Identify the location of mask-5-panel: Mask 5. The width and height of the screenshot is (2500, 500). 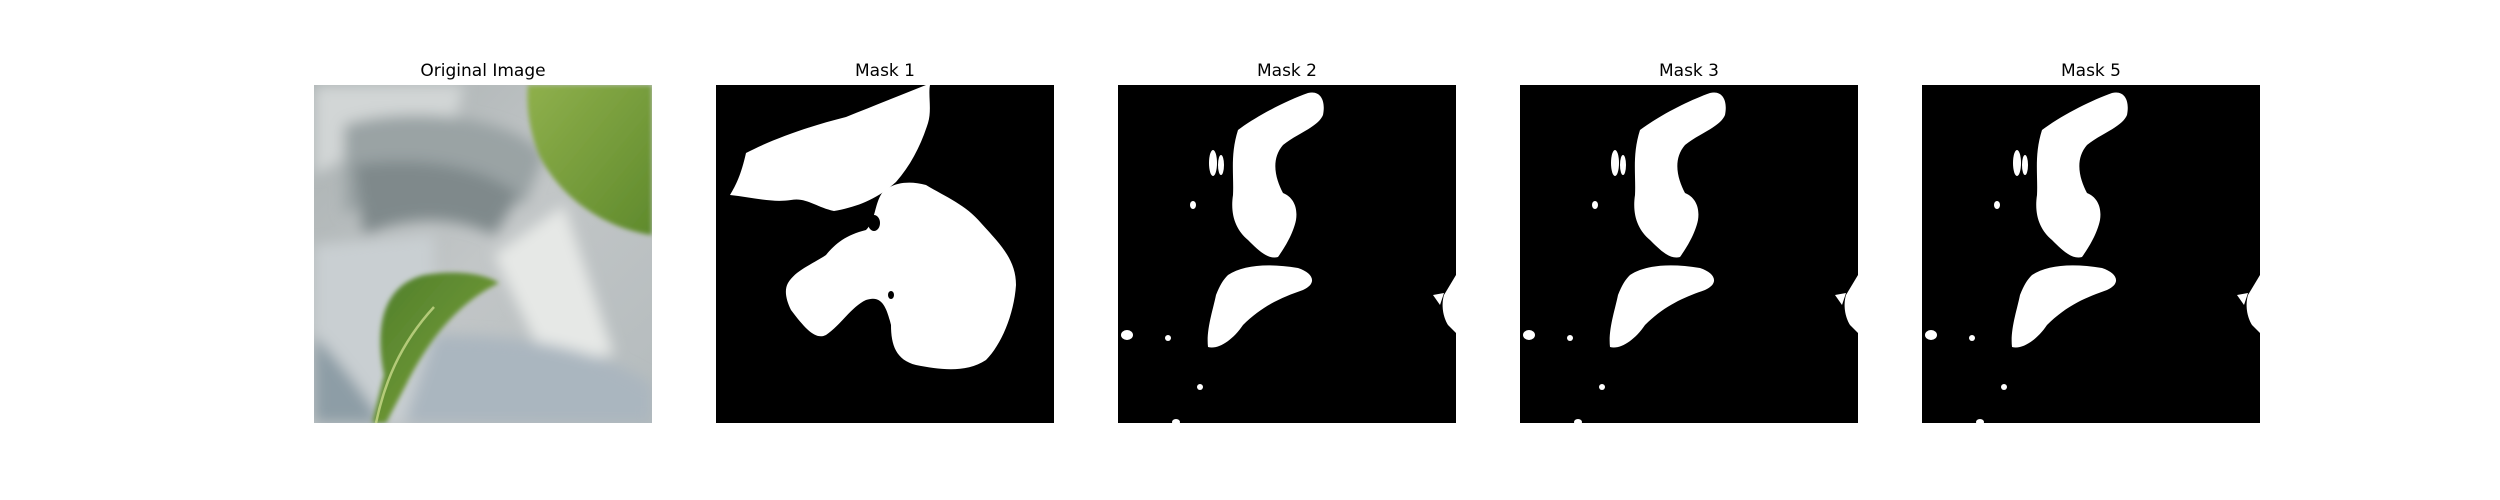
(2091, 240).